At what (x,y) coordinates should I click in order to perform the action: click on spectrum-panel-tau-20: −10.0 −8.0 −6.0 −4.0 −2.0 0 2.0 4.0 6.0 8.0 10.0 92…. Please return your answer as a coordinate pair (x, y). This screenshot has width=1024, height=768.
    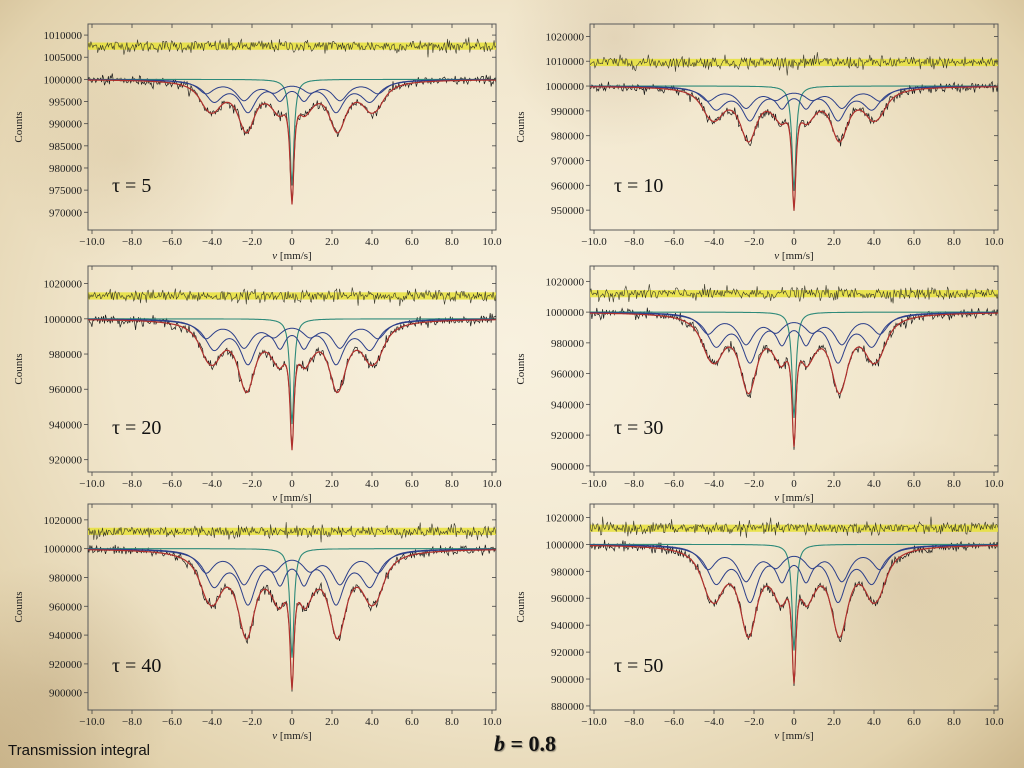
    Looking at the image, I should click on (257, 384).